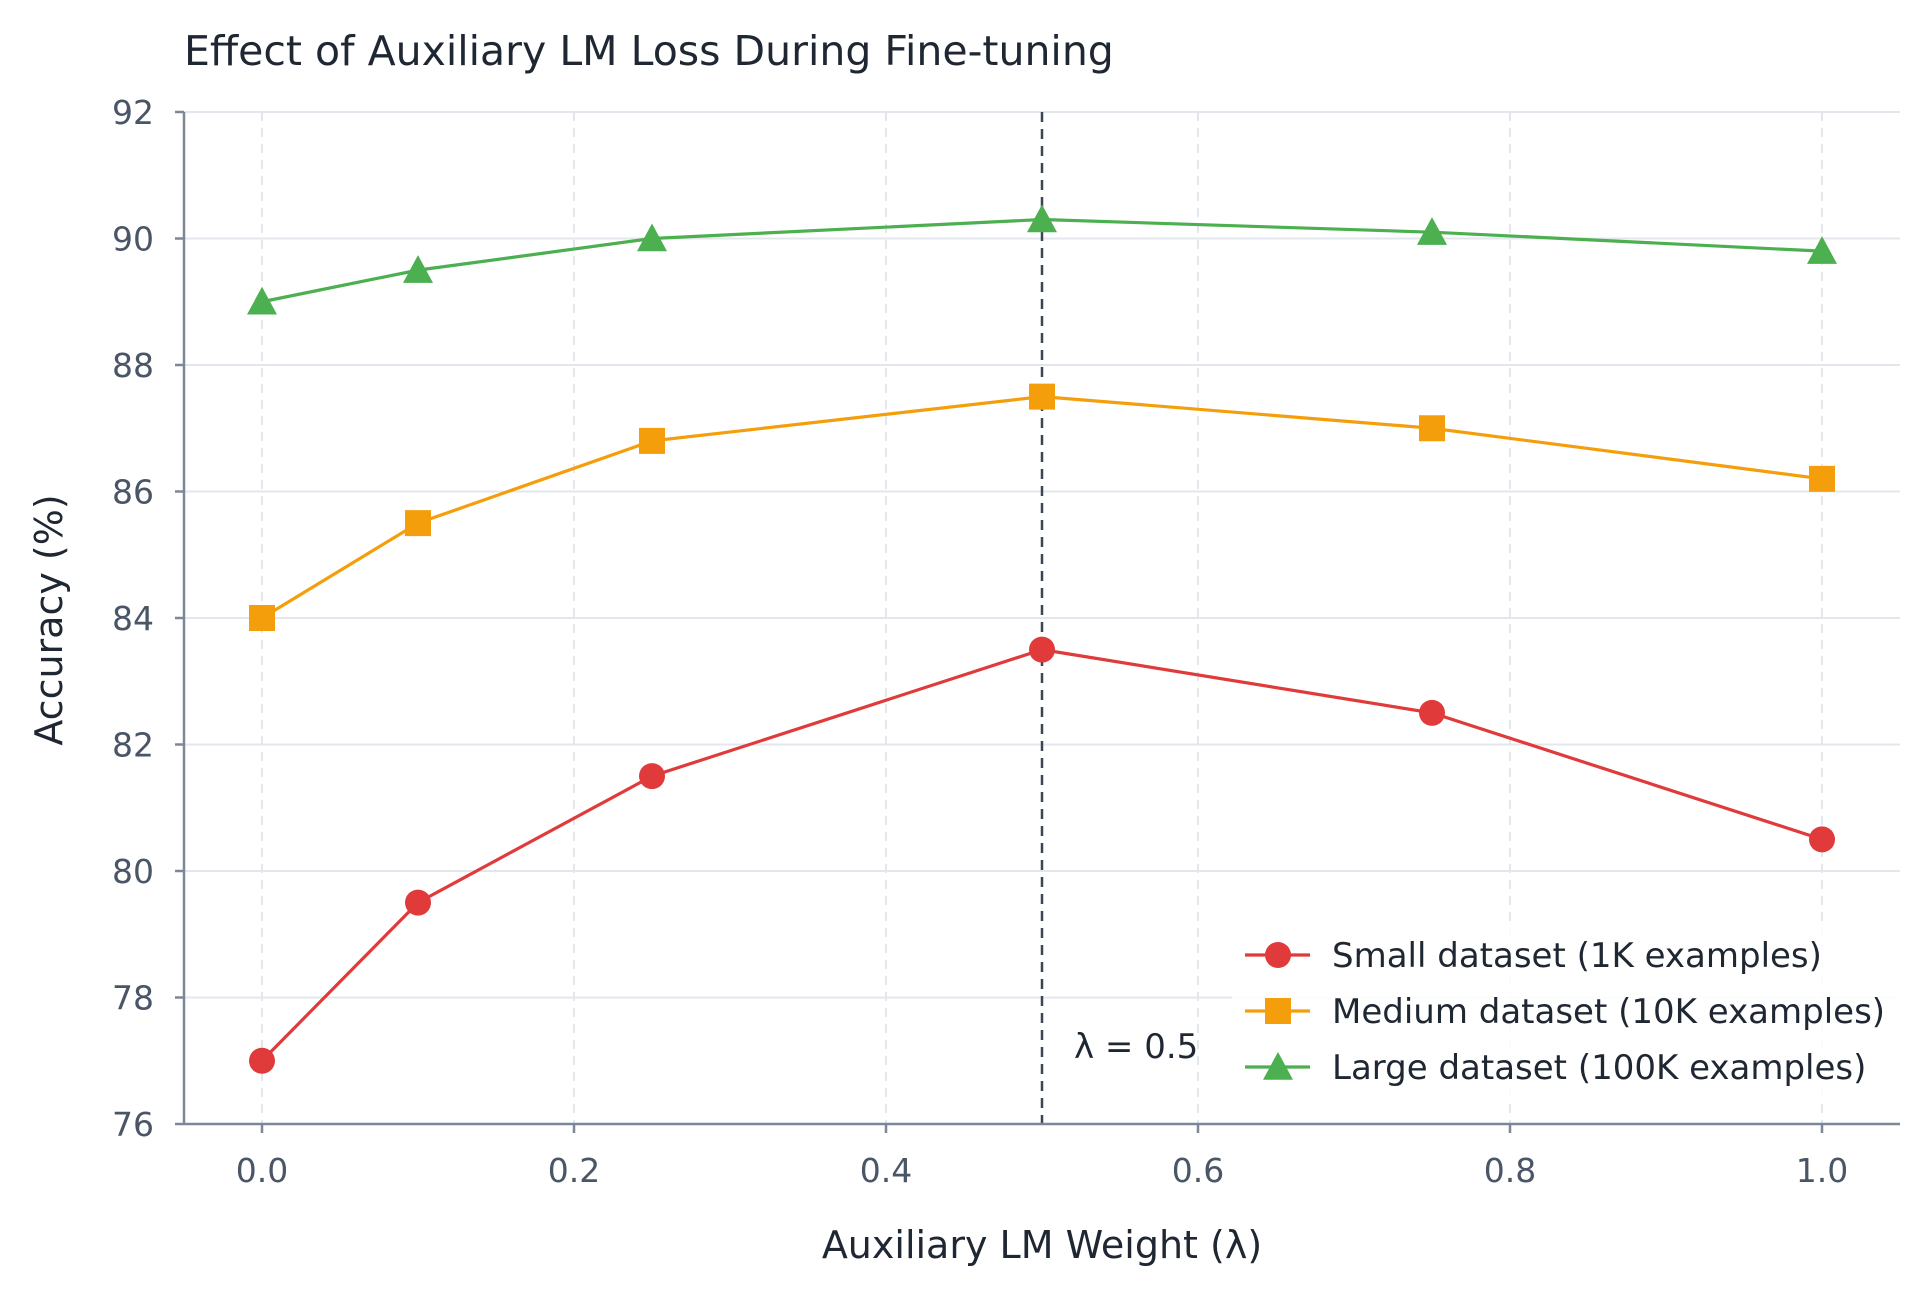 This screenshot has height=1297, width=1920. What do you see at coordinates (133, 492) in the screenshot?
I see `y-tick-label: 86` at bounding box center [133, 492].